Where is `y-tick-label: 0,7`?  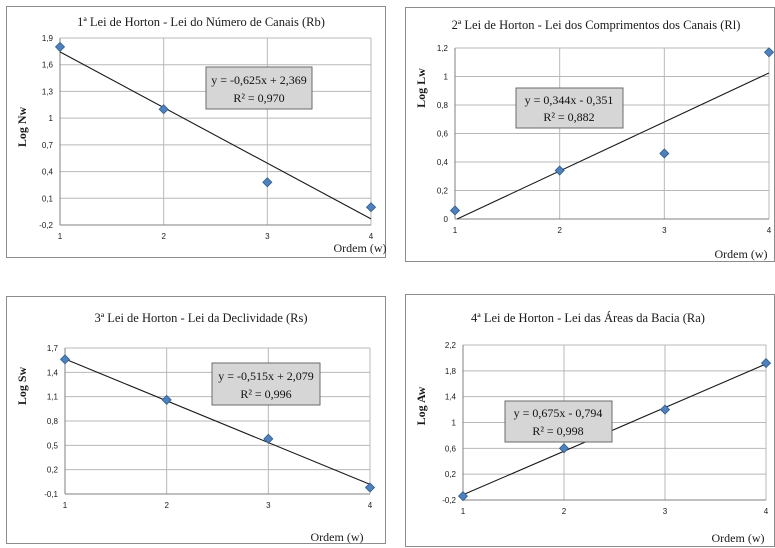 y-tick-label: 0,7 is located at coordinates (48, 145).